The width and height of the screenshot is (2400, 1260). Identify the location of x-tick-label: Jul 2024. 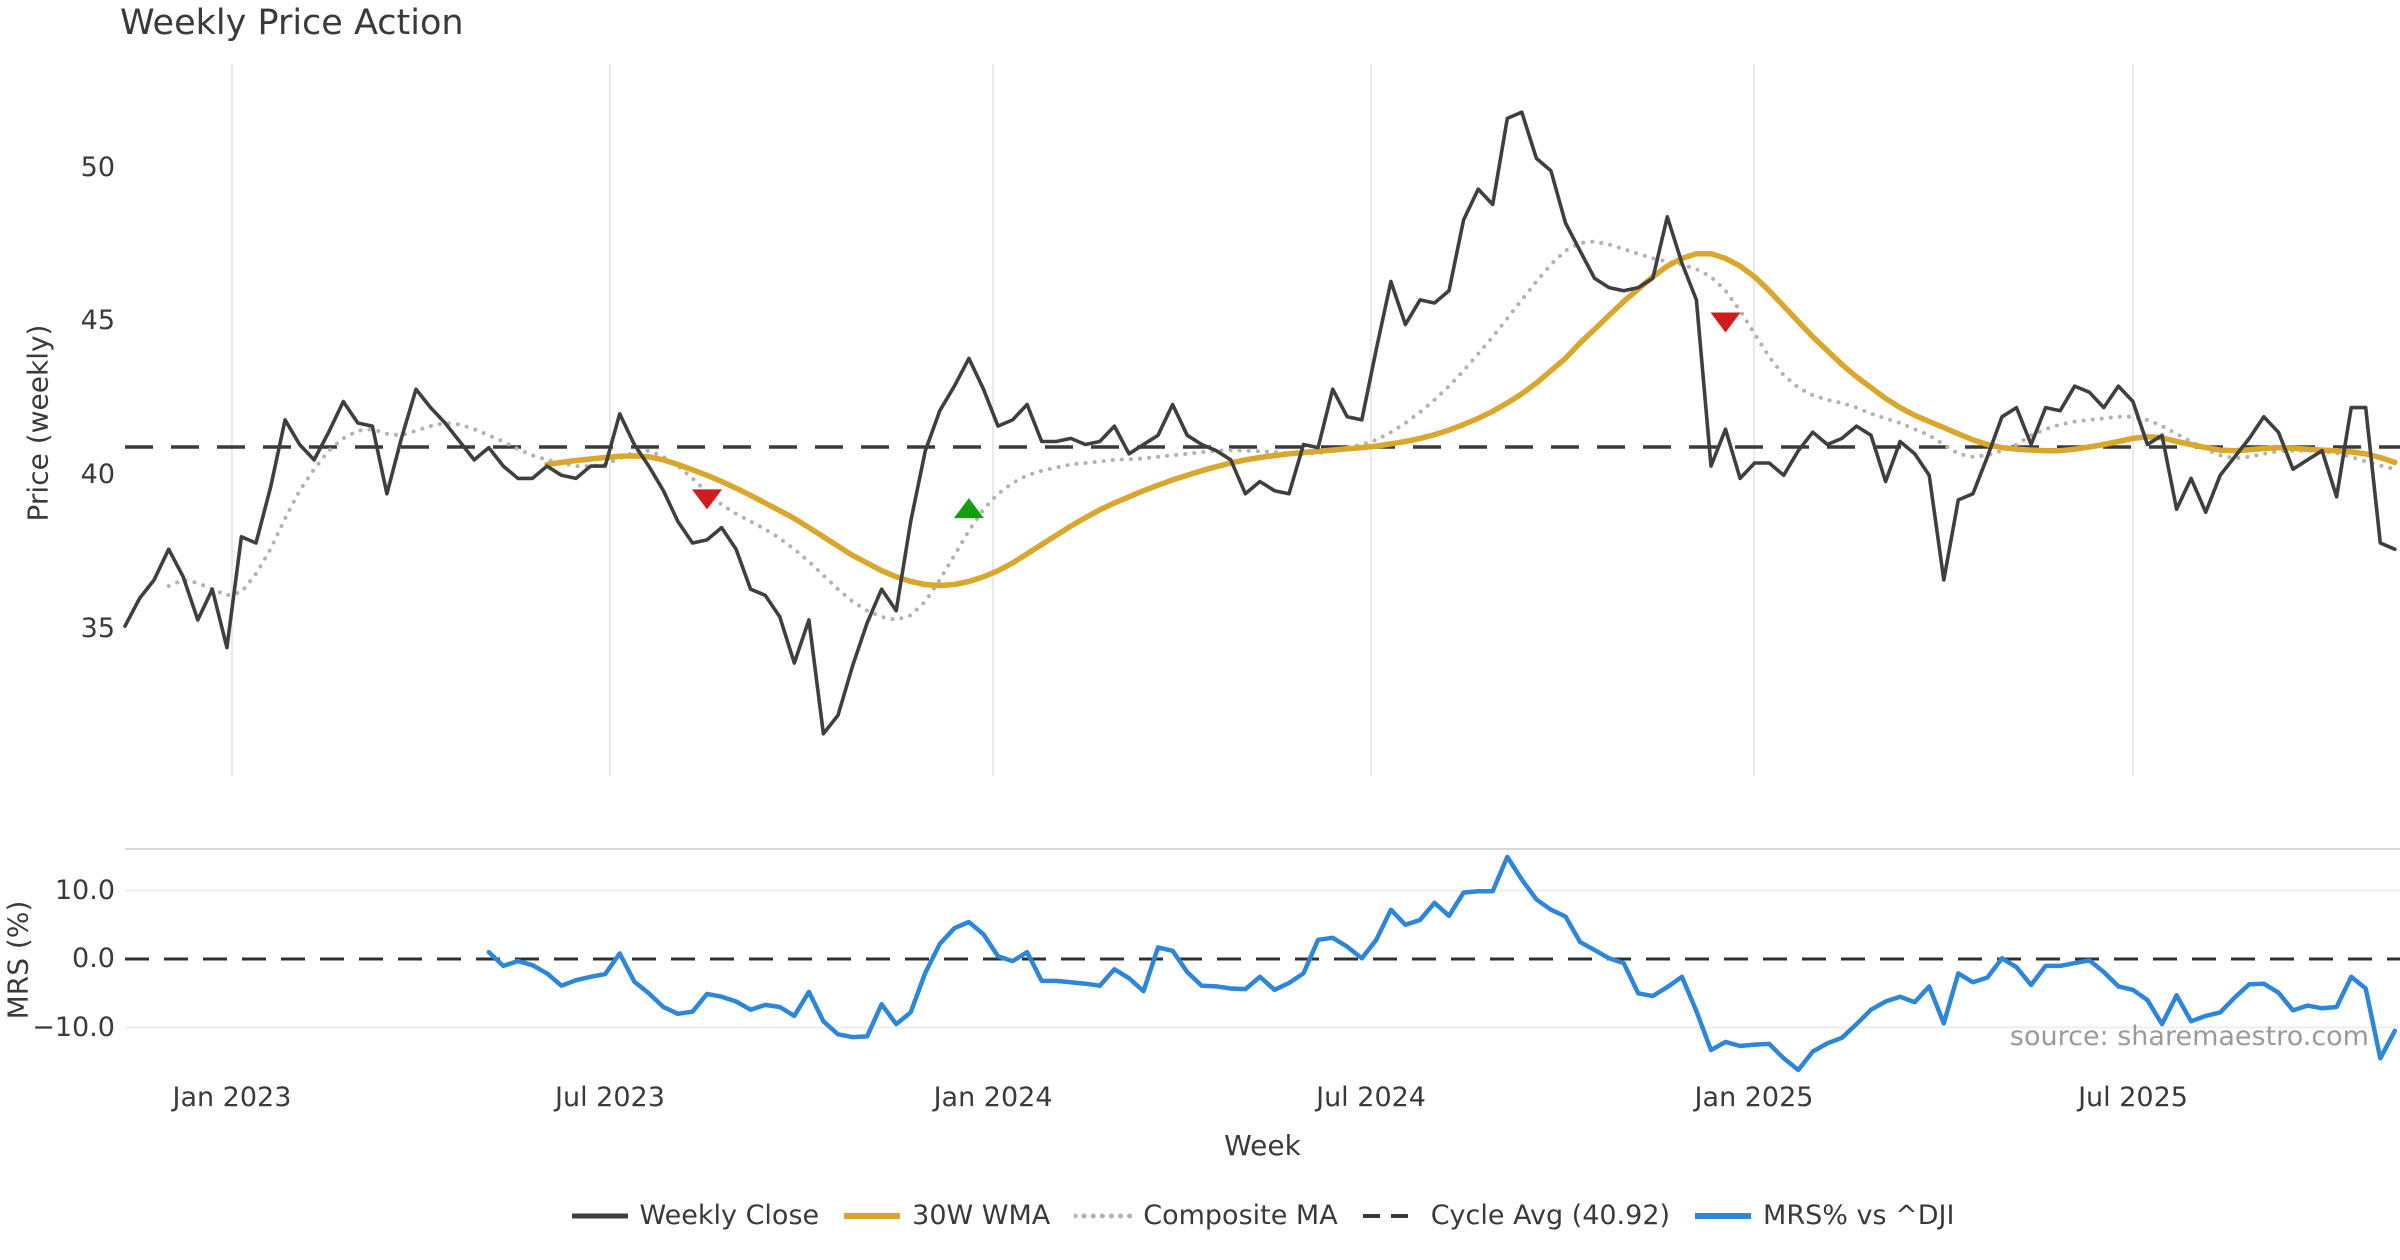
(1371, 1097).